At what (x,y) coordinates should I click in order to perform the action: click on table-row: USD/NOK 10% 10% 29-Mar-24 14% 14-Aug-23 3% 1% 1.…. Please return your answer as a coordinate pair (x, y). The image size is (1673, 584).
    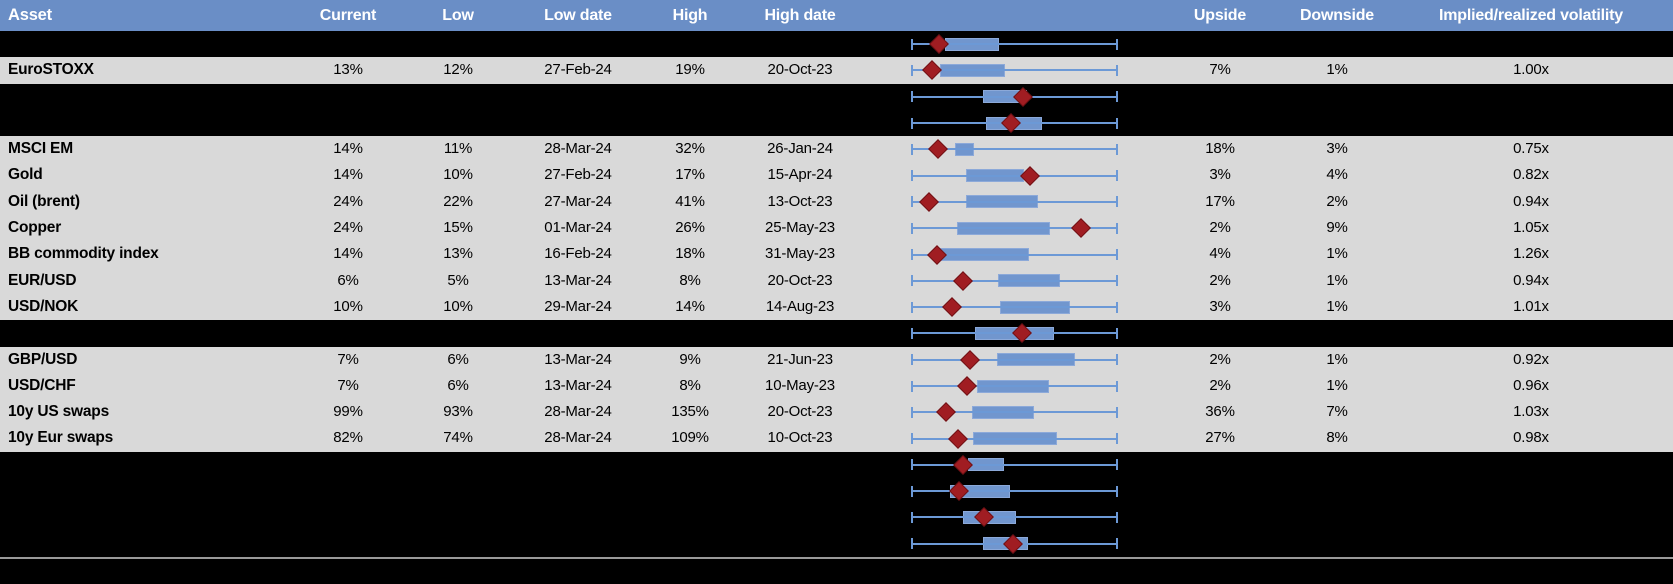
    Looking at the image, I should click on (836, 307).